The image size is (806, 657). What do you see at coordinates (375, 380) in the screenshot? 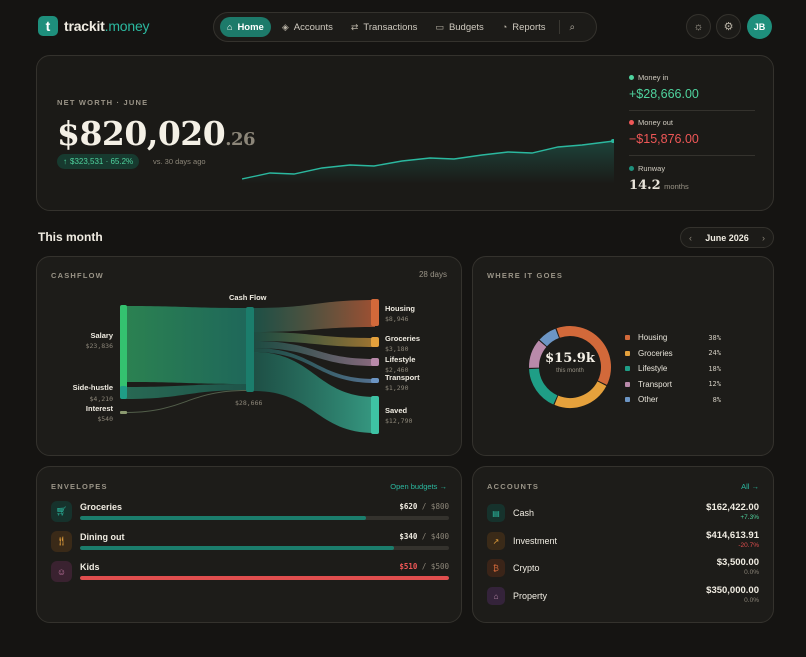
I see `sankey-node-transport` at bounding box center [375, 380].